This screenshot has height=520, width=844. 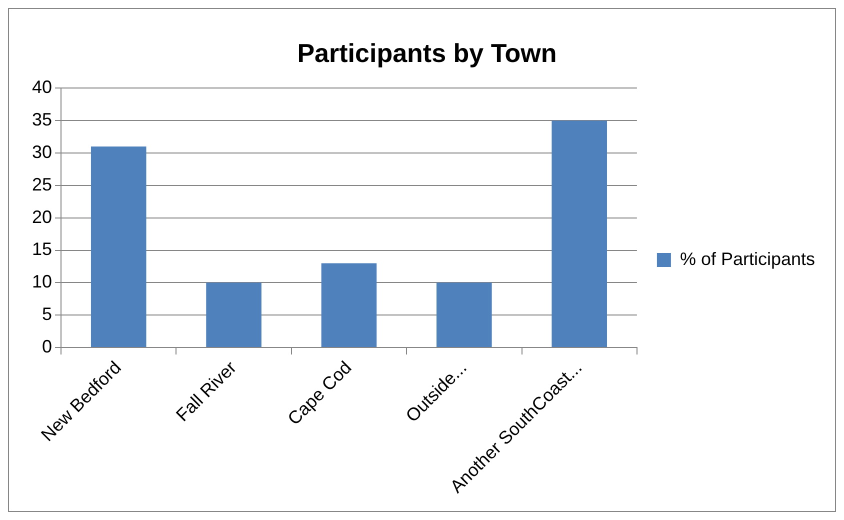 I want to click on chart-title: Participants by Town, so click(x=427, y=53).